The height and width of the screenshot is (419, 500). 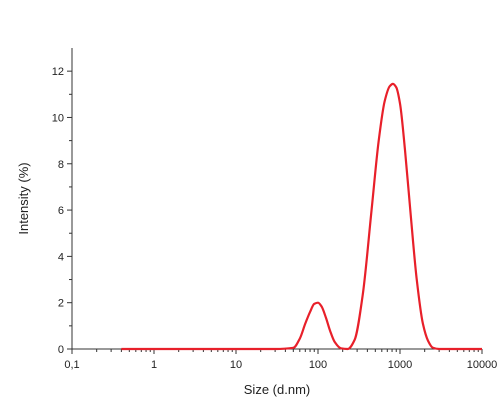 I want to click on y-tick-label: 12, so click(x=58, y=72).